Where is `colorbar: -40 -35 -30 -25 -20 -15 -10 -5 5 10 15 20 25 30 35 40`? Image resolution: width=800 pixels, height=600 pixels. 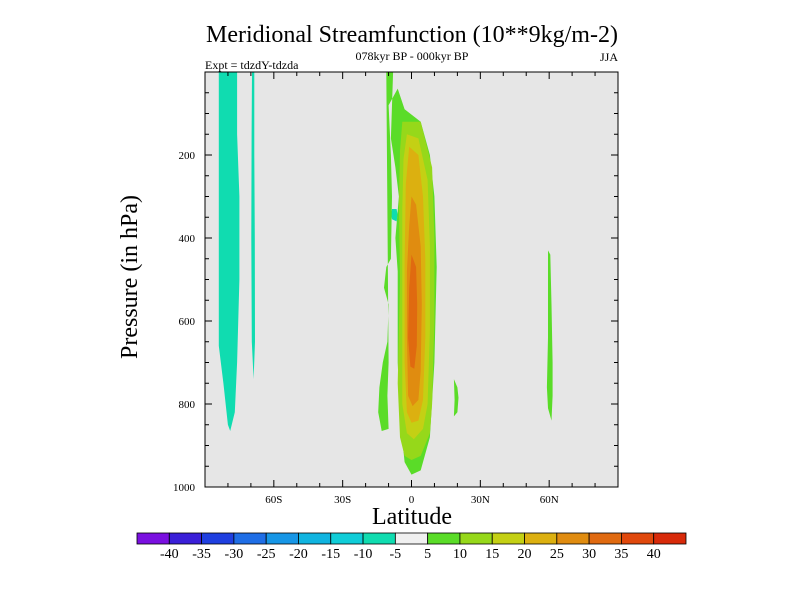 colorbar: -40 -35 -30 -25 -20 -15 -10 -5 5 10 15 20 25 30 35 40 is located at coordinates (411, 547).